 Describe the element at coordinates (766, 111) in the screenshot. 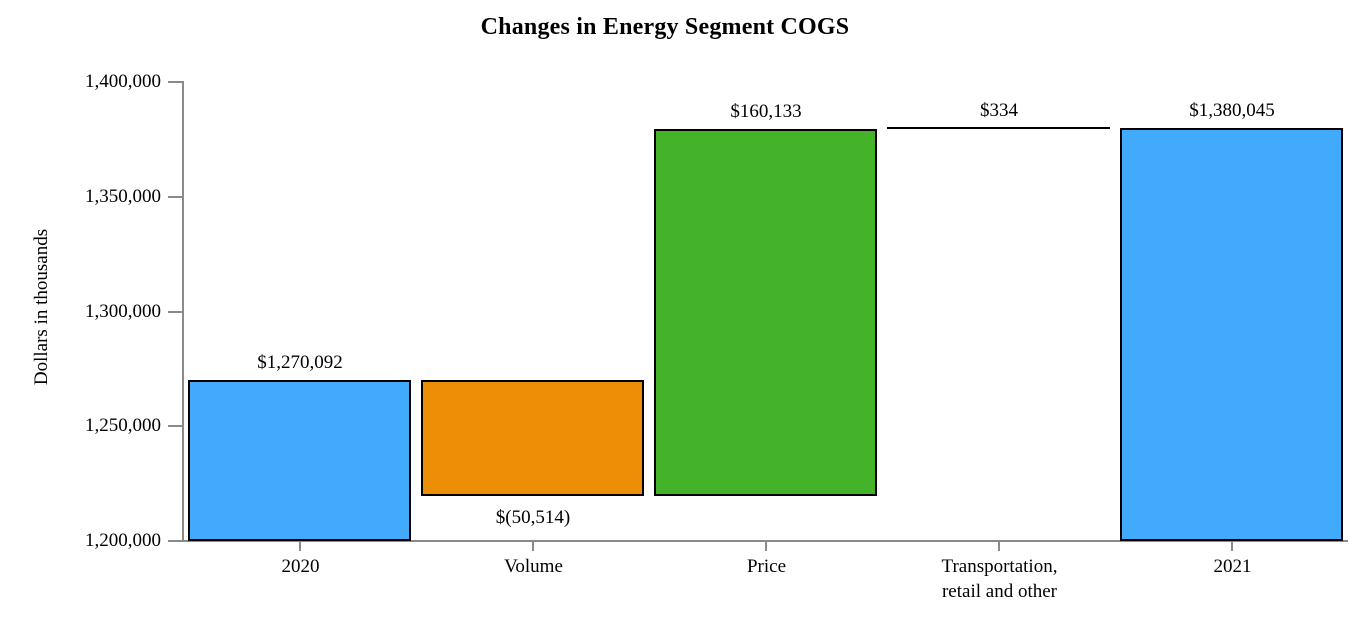

I see `value-label-3: $160,133` at that location.